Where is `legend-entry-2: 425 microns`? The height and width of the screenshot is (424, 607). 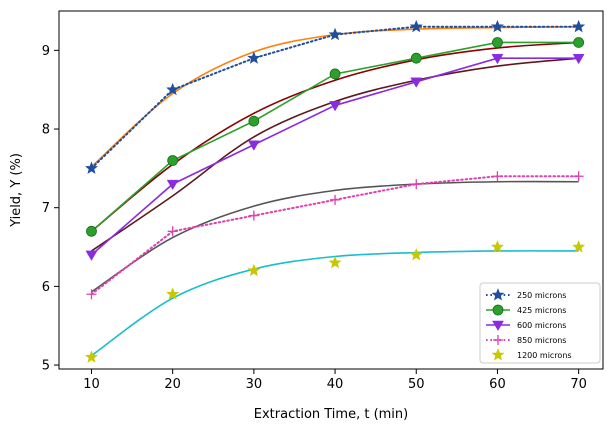 legend-entry-2: 425 microns is located at coordinates (526, 310).